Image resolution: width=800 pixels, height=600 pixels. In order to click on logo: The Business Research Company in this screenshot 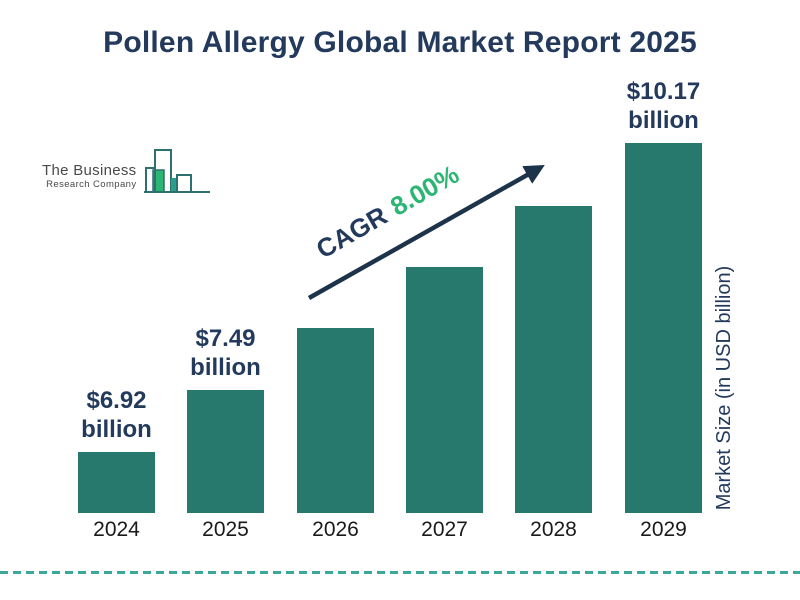, I will do `click(132, 167)`.